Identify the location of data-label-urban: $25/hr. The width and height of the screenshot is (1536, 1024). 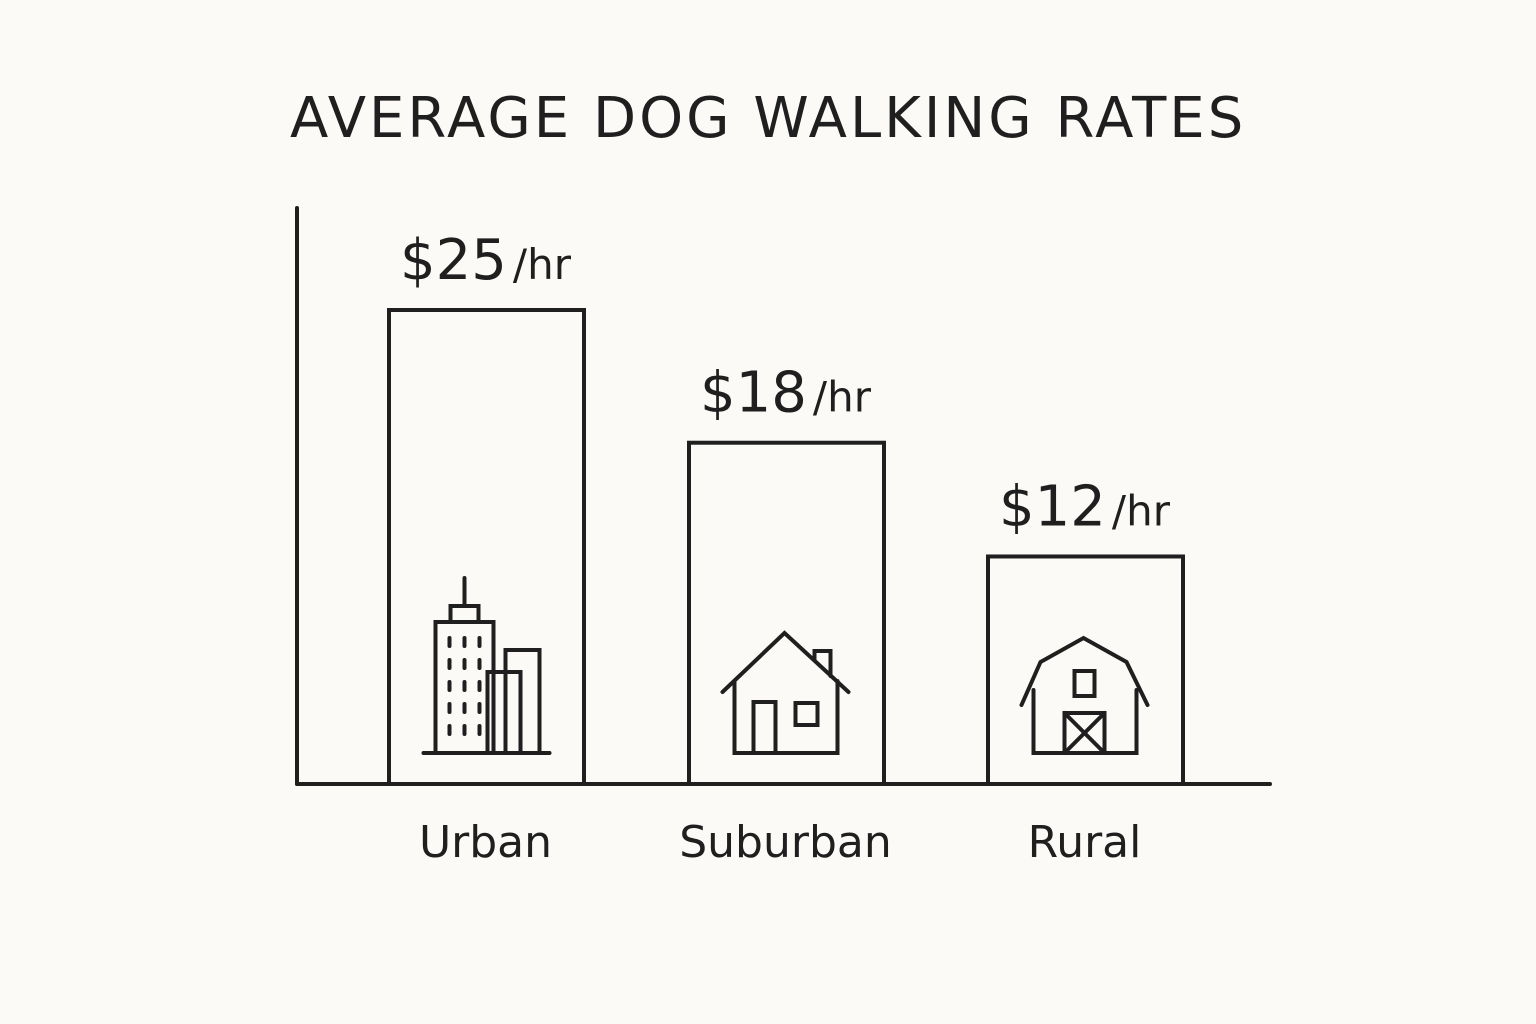
(486, 260).